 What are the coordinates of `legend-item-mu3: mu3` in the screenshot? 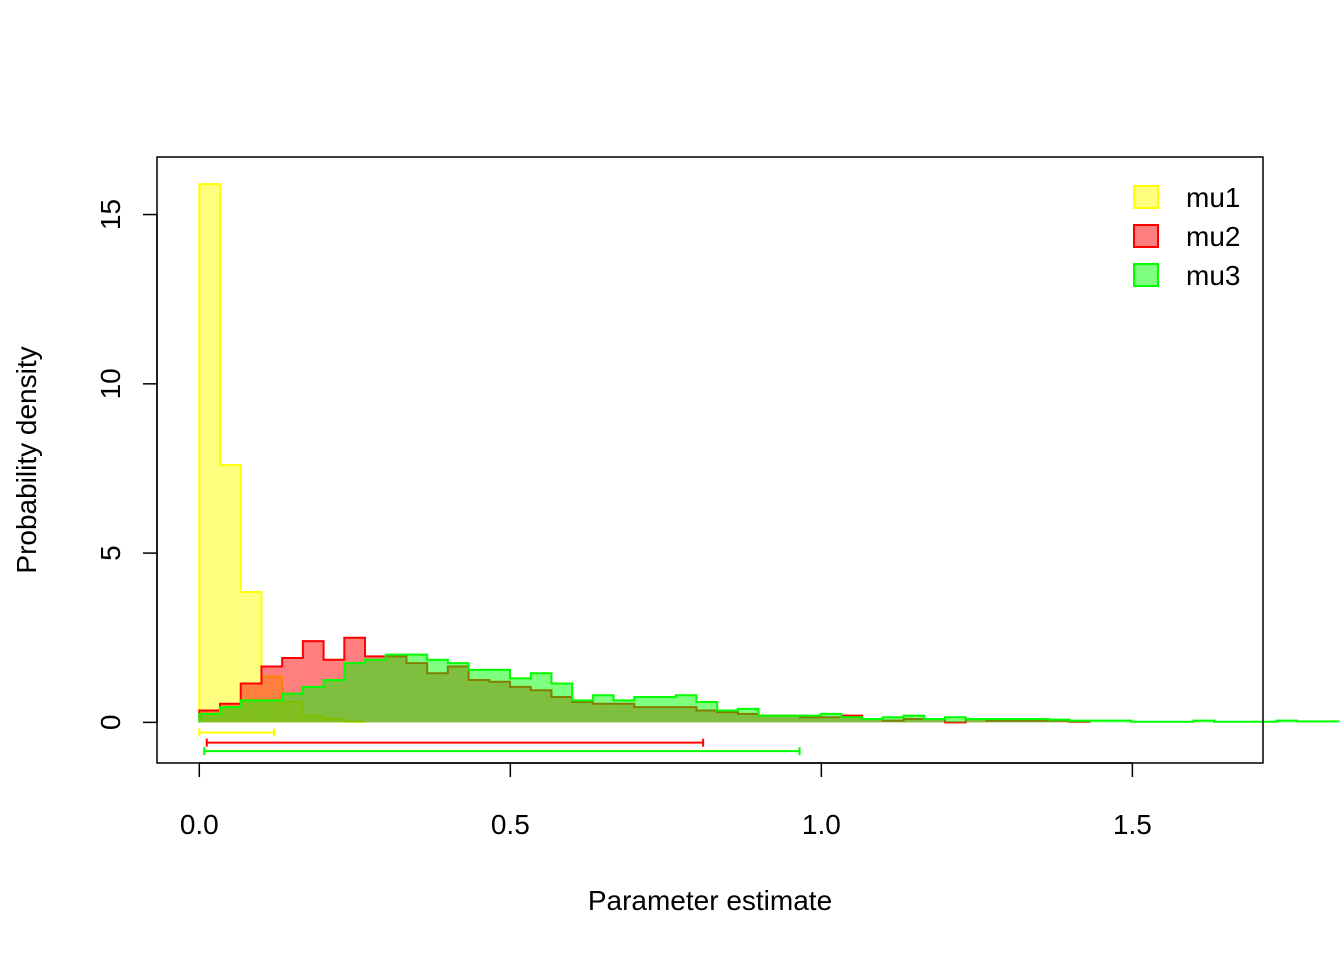 It's located at (1186, 275).